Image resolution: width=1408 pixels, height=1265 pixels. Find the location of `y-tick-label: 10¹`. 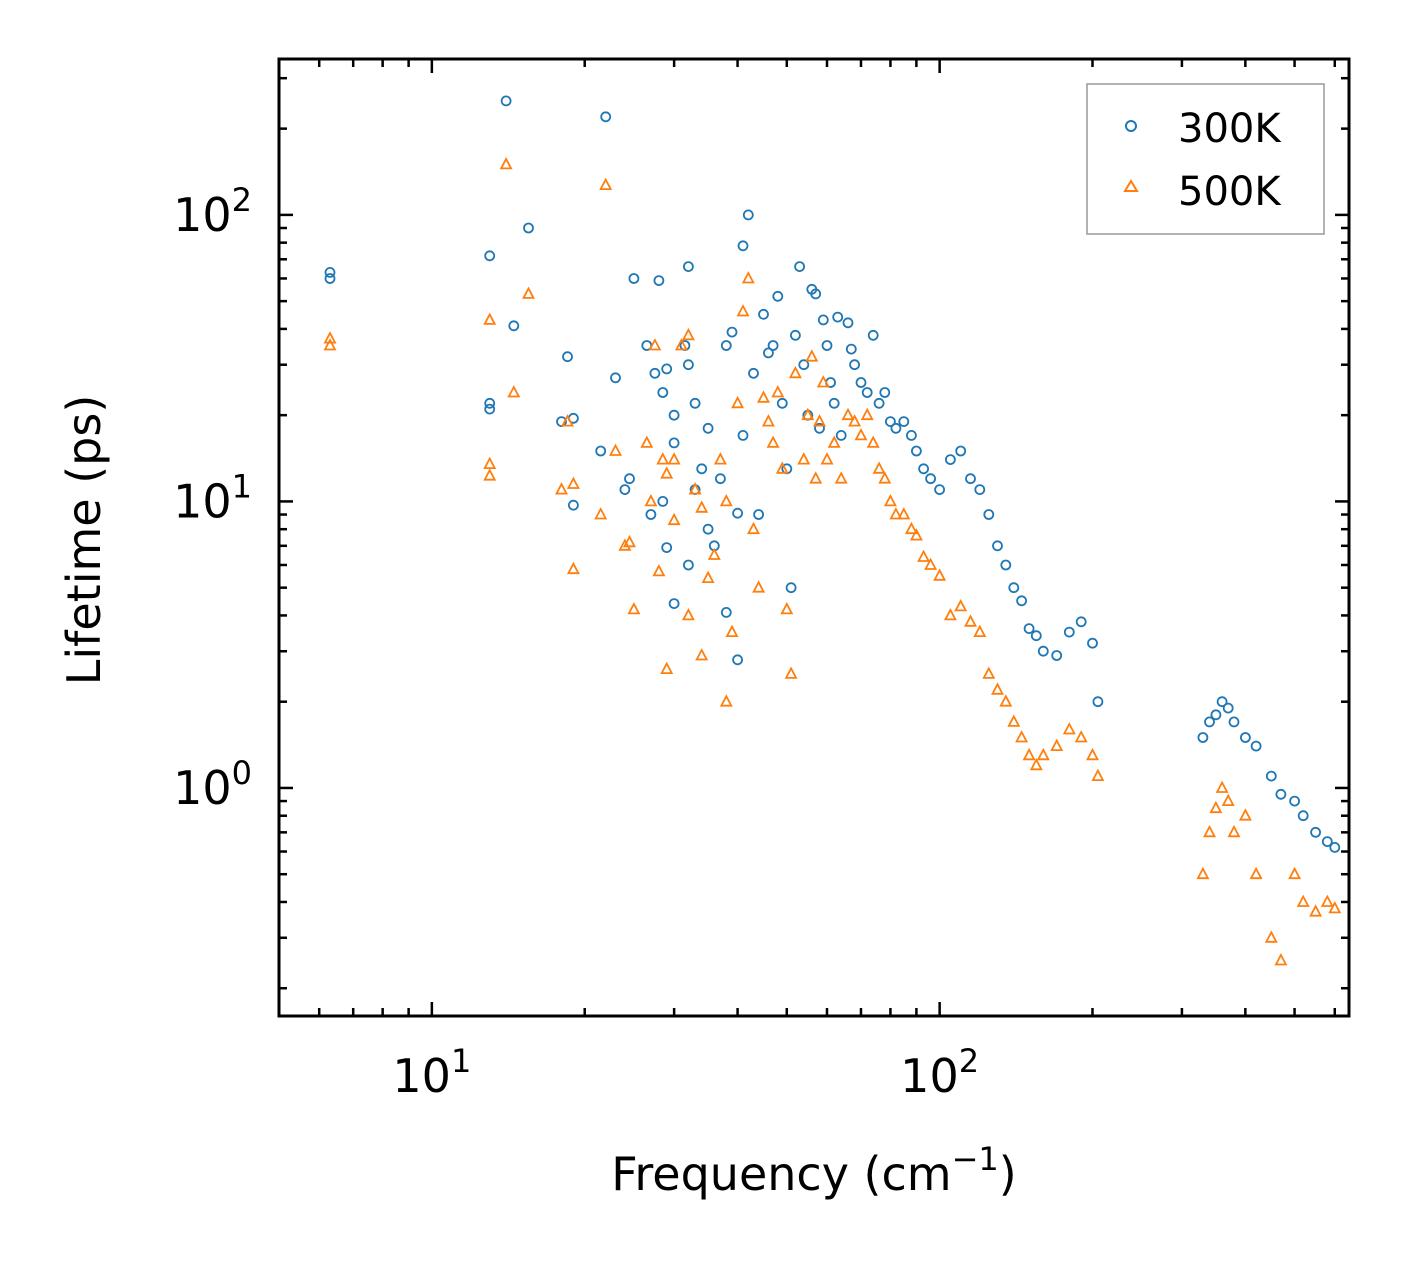

y-tick-label: 10¹ is located at coordinates (212, 497).